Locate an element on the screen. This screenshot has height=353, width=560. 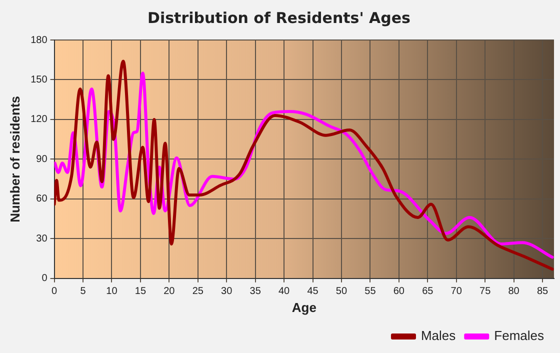
x-tick-label: 55 is located at coordinates (370, 292).